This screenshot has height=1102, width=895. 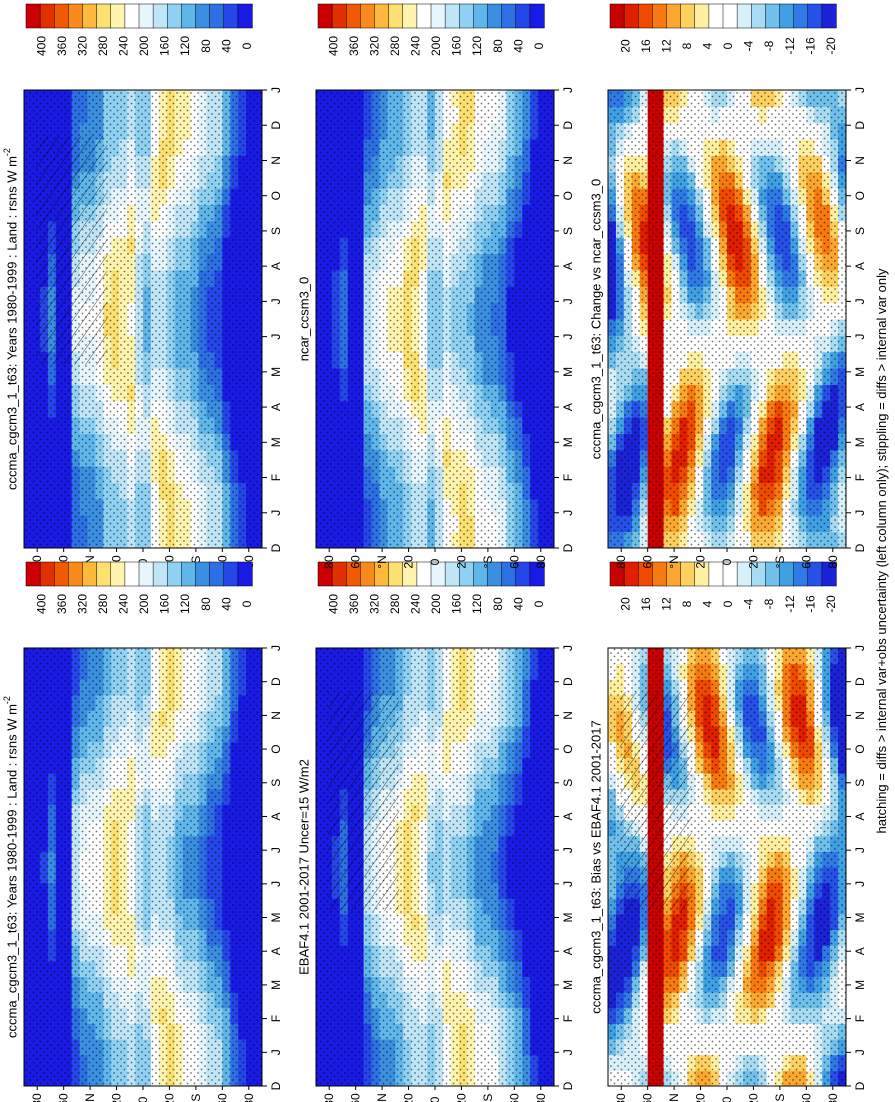 I want to click on colorbar-label: -4, so click(x=749, y=603).